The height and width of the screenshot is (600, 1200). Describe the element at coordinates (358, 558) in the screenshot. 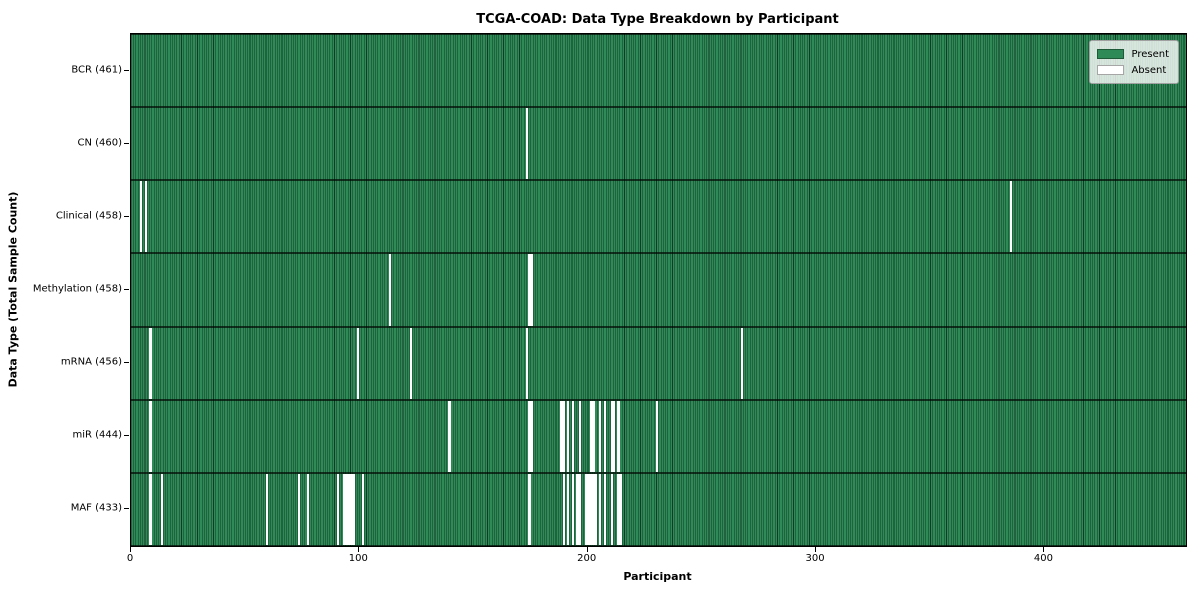

I see `x-tick-label-100: 100` at that location.